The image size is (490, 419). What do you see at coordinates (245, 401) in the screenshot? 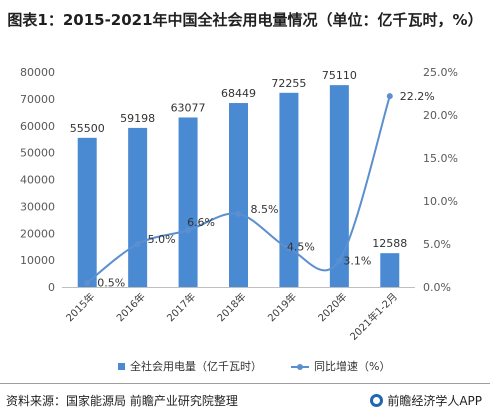
I see `footer: 资料来源：国家能源局 前瞻产业研究院整理 前瞻经济学人APP` at bounding box center [245, 401].